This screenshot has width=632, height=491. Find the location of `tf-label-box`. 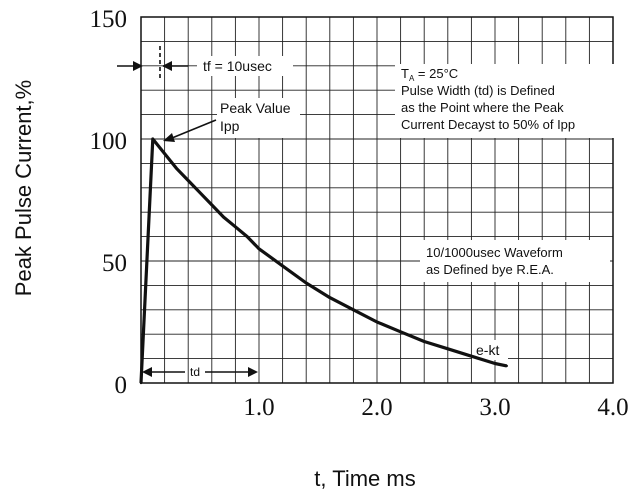

tf-label-box is located at coordinates (245, 66).